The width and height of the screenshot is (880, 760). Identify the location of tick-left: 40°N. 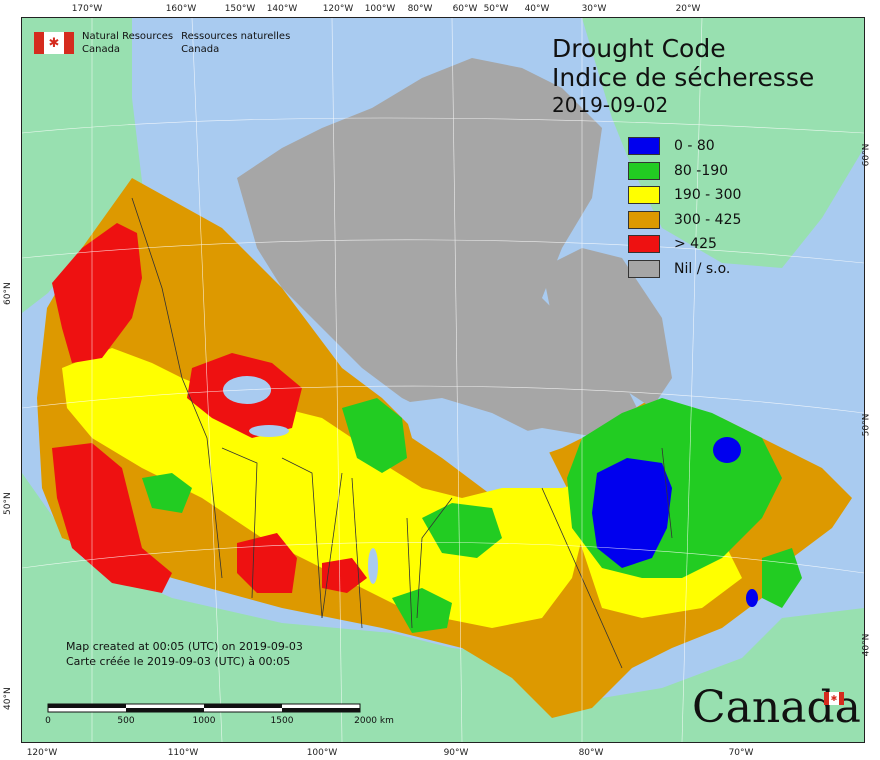
(8, 698).